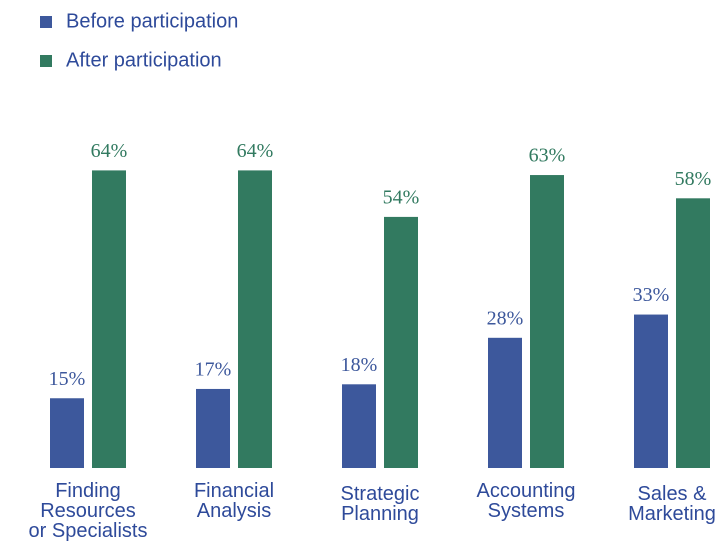 This screenshot has width=723, height=546. Describe the element at coordinates (213, 370) in the screenshot. I see `value-label: 17%` at that location.